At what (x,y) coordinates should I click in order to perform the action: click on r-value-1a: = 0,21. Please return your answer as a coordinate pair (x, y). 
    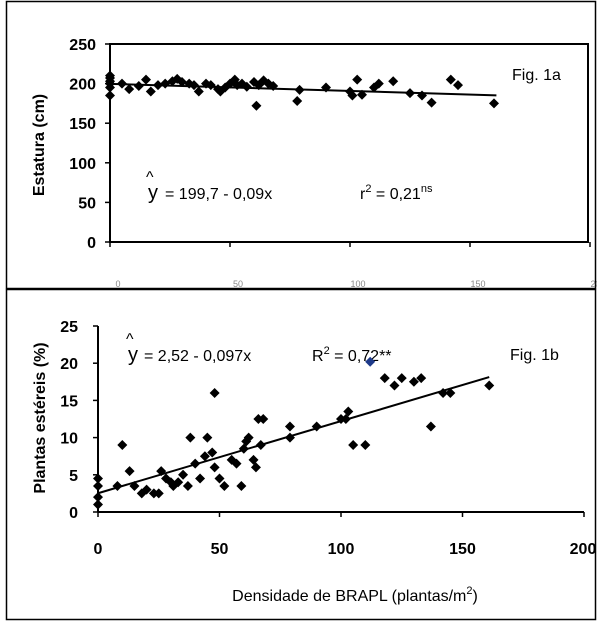
    Looking at the image, I should click on (395, 194).